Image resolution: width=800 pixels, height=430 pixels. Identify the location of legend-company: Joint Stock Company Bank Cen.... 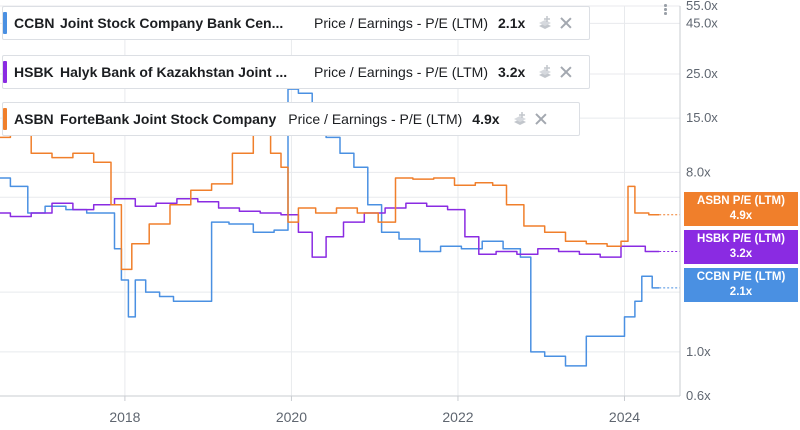
(172, 23).